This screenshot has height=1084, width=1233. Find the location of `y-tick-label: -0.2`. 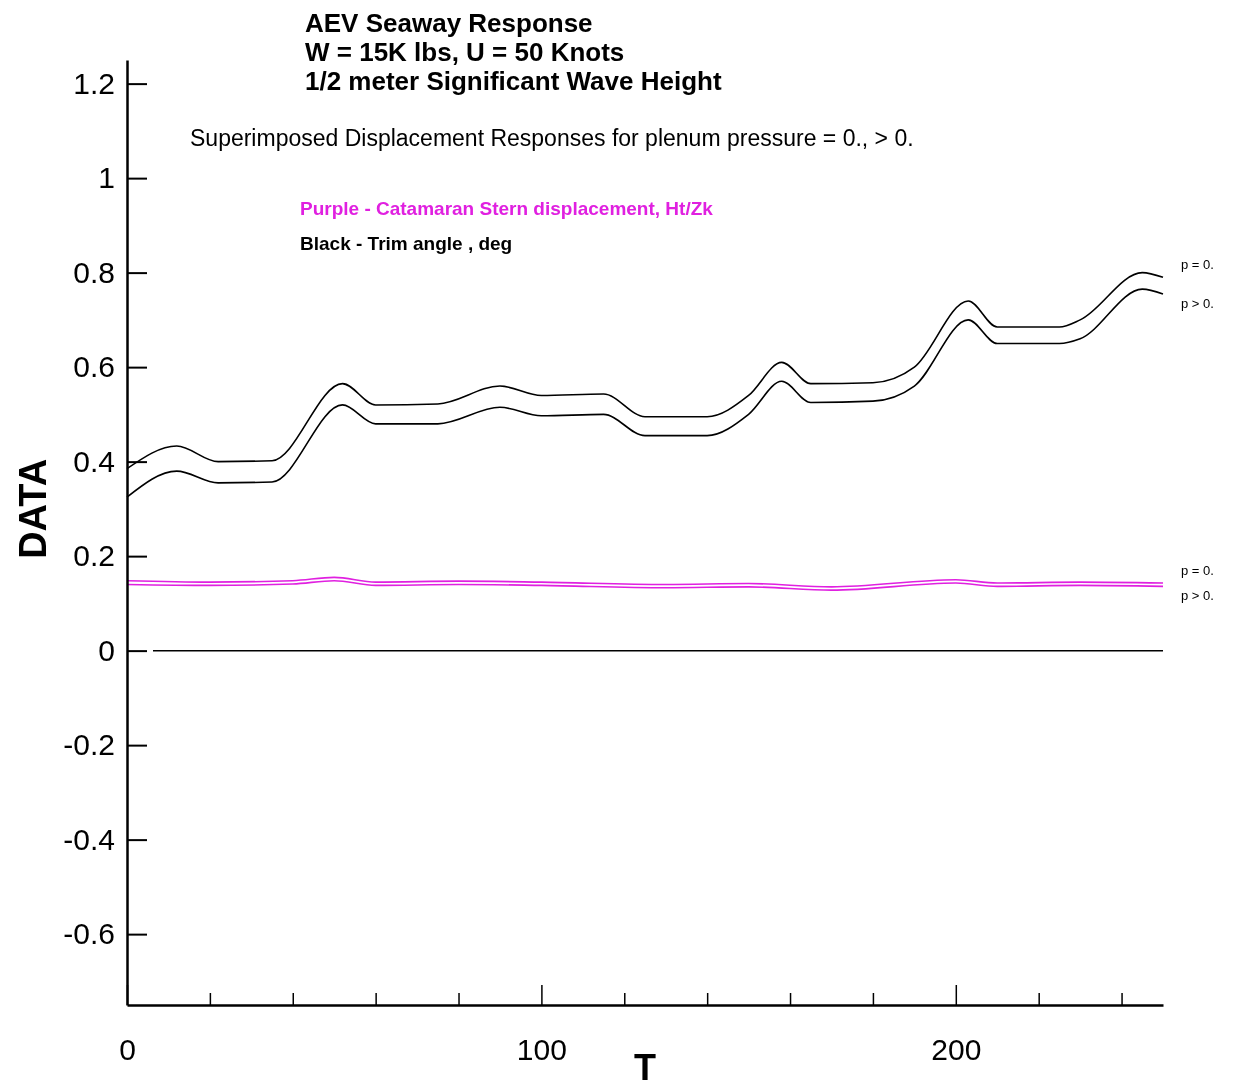

y-tick-label: -0.2 is located at coordinates (89, 745).